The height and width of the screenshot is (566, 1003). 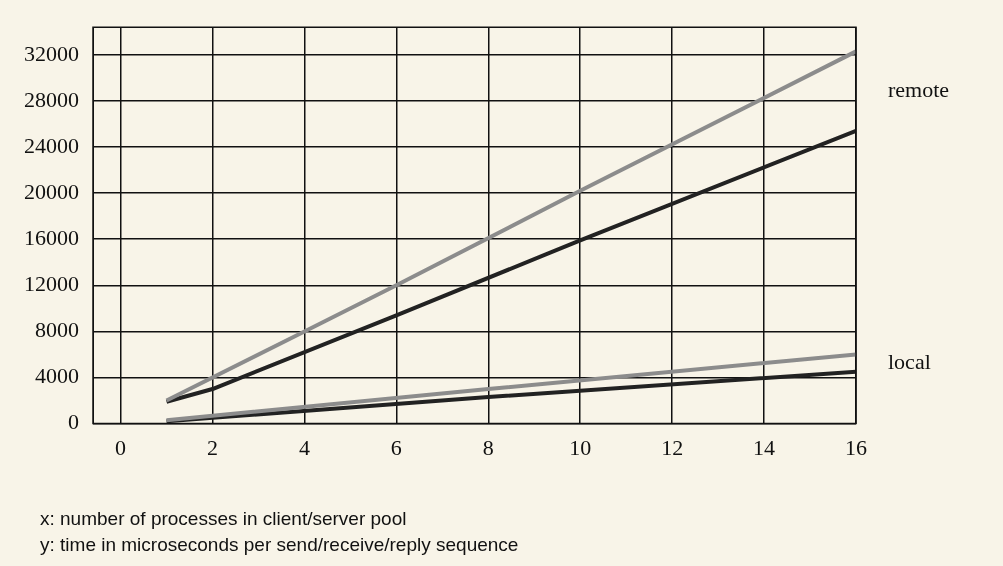 What do you see at coordinates (909, 361) in the screenshot?
I see `text: local` at bounding box center [909, 361].